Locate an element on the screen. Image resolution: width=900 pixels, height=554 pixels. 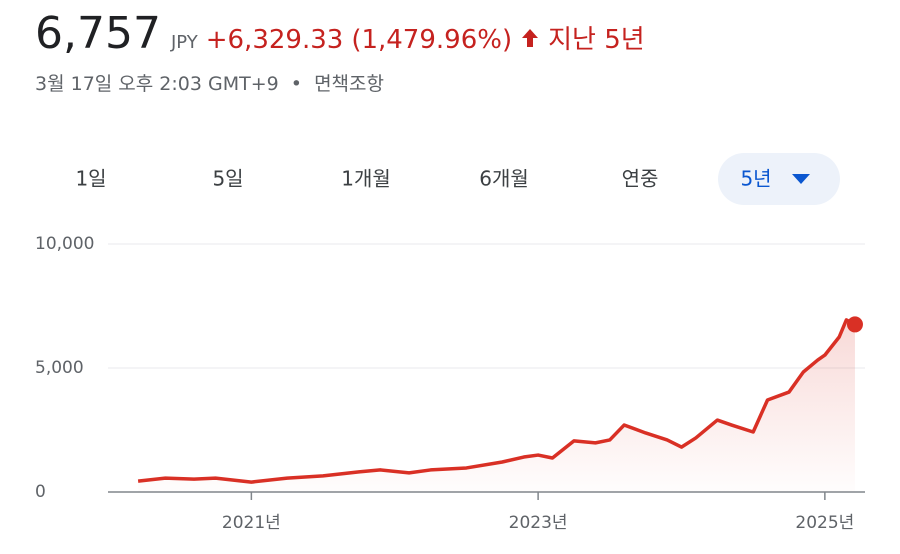
tab: 5일 is located at coordinates (227, 179).